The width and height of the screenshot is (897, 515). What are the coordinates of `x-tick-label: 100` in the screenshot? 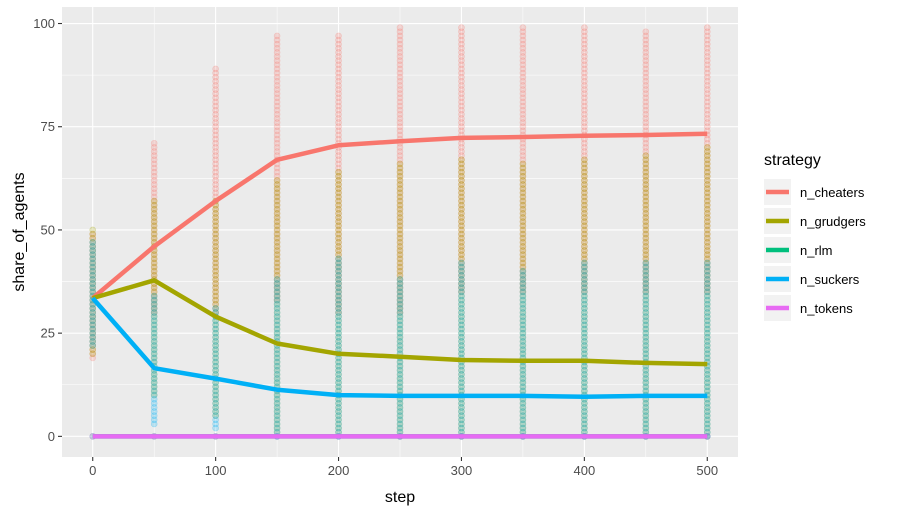 It's located at (216, 470).